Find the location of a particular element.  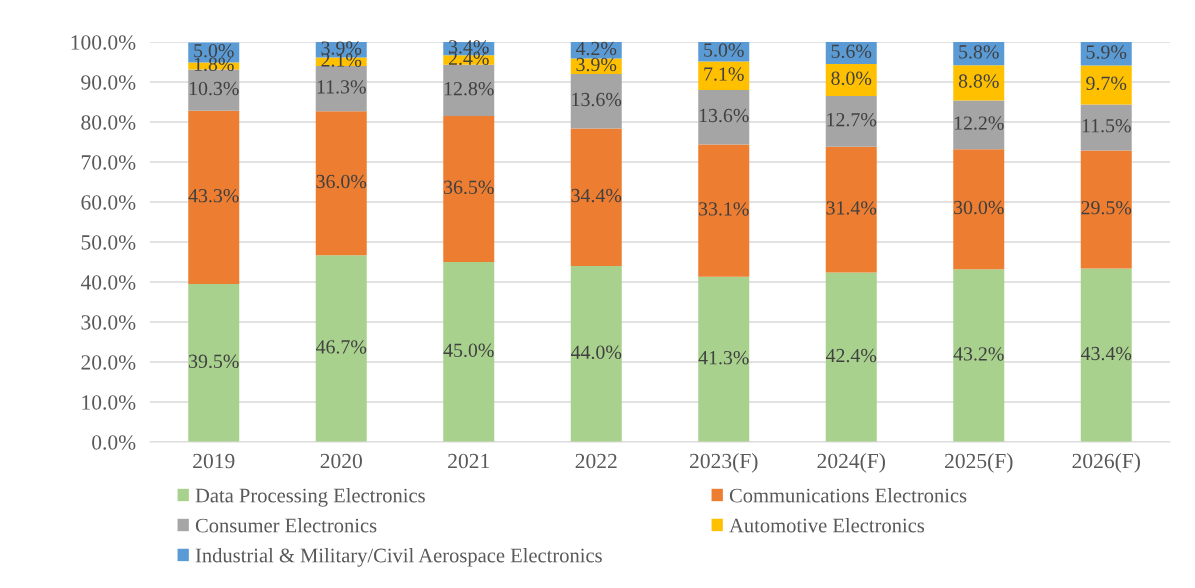

data-label: 12.7% is located at coordinates (852, 119).